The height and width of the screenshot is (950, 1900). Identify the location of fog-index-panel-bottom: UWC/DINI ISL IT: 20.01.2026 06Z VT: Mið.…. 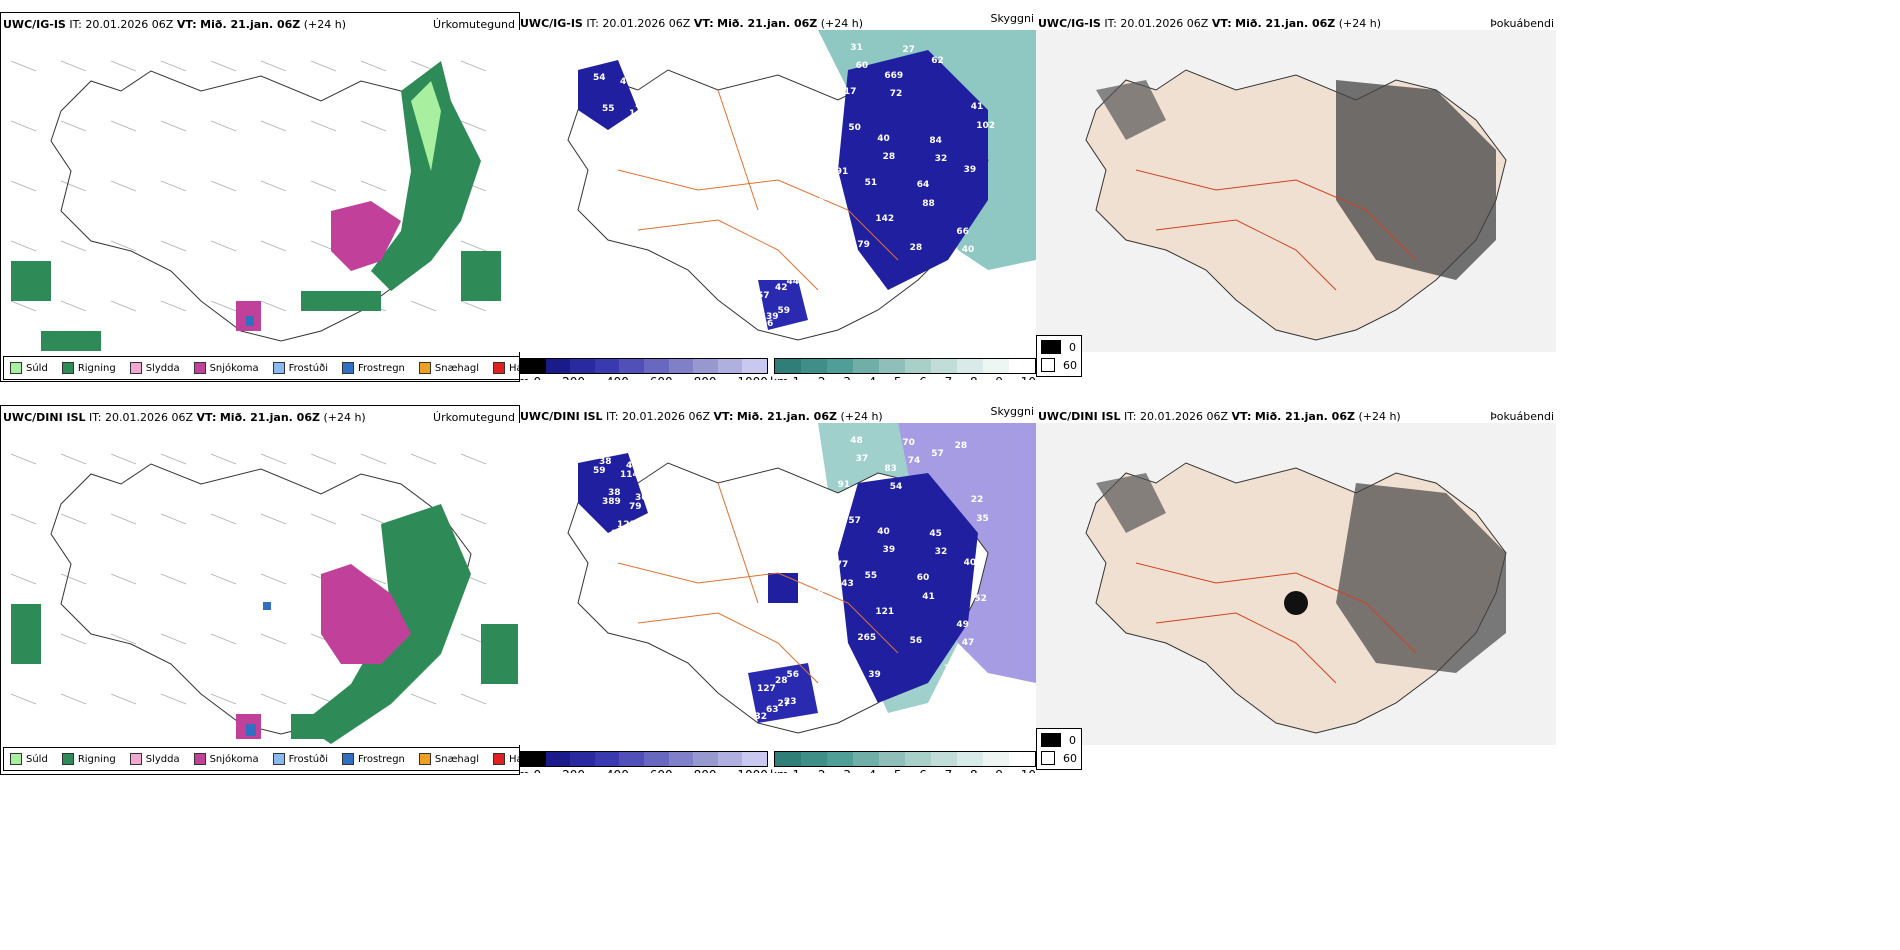
(1296, 589).